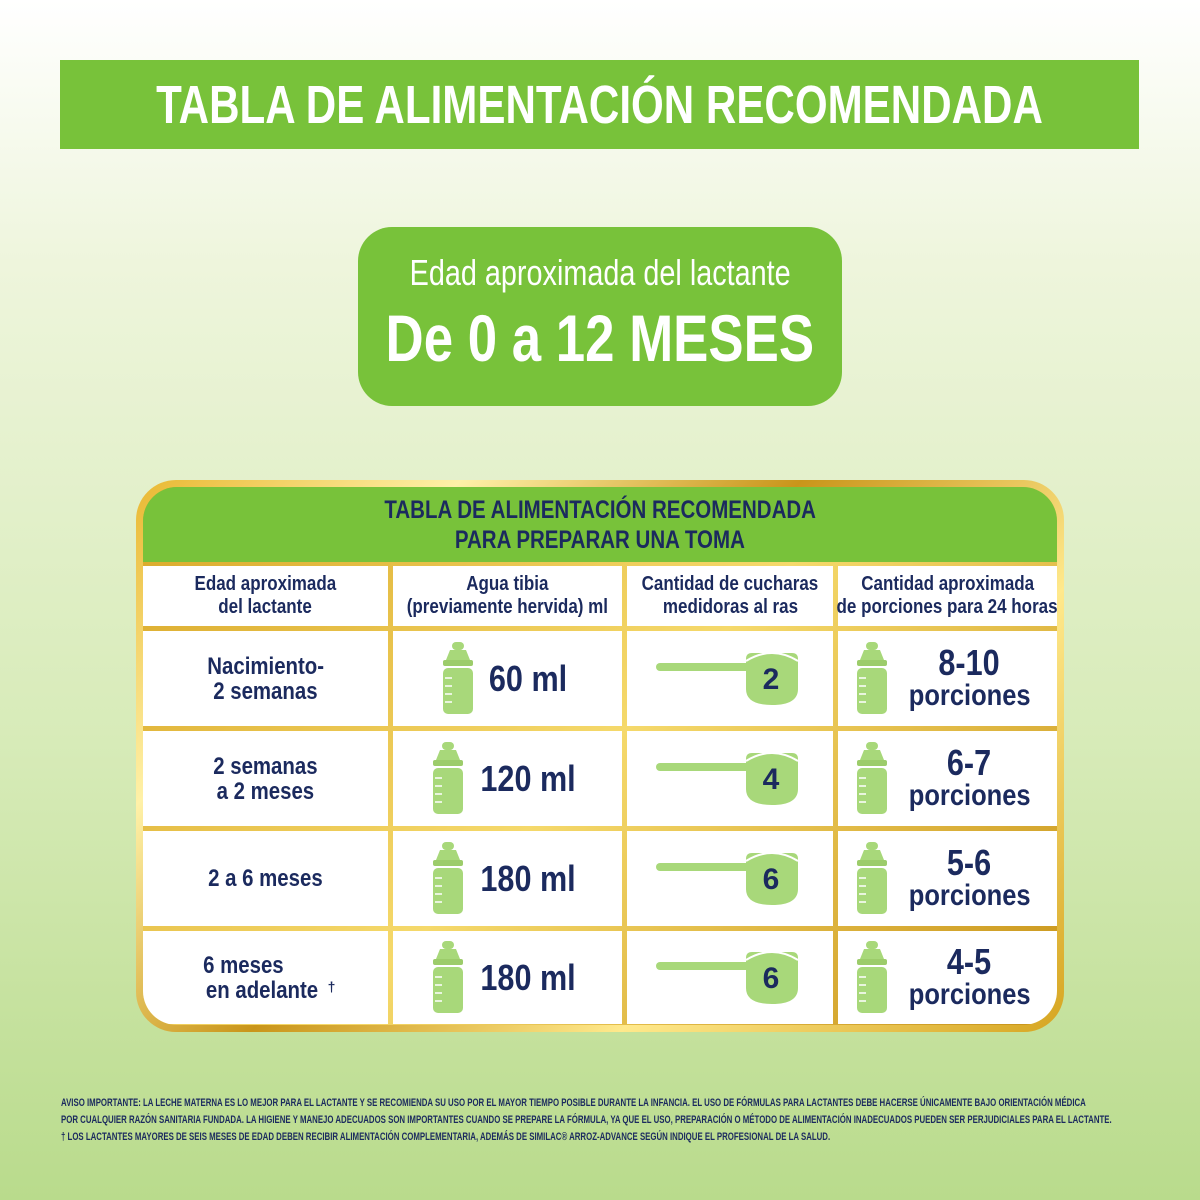 The width and height of the screenshot is (1200, 1200). What do you see at coordinates (969, 862) in the screenshot?
I see `portions-range: 5-6` at bounding box center [969, 862].